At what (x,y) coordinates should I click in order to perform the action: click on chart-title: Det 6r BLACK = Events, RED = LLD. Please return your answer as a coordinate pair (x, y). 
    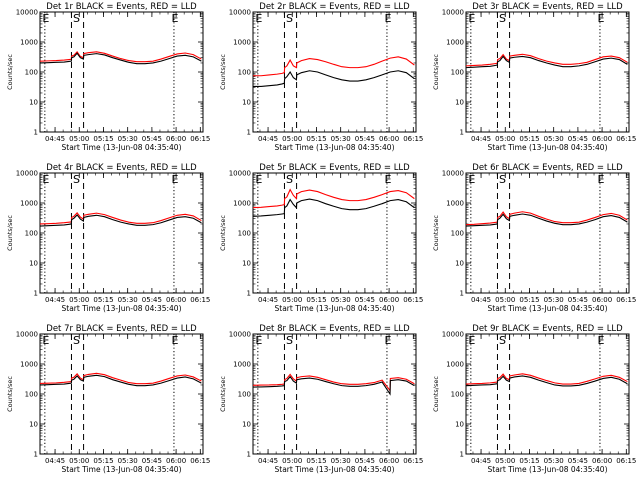
    Looking at the image, I should click on (547, 168).